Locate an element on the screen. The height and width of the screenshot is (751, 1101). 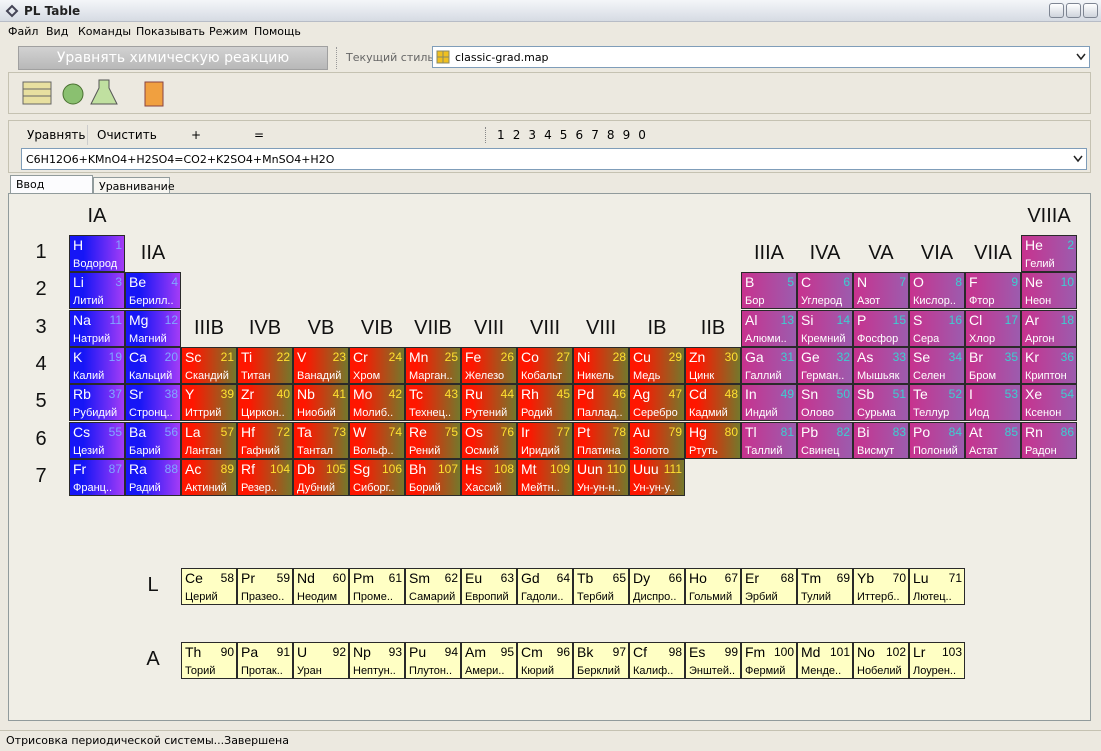
element-cell: Cm 96 Кюрий is located at coordinates (545, 660).